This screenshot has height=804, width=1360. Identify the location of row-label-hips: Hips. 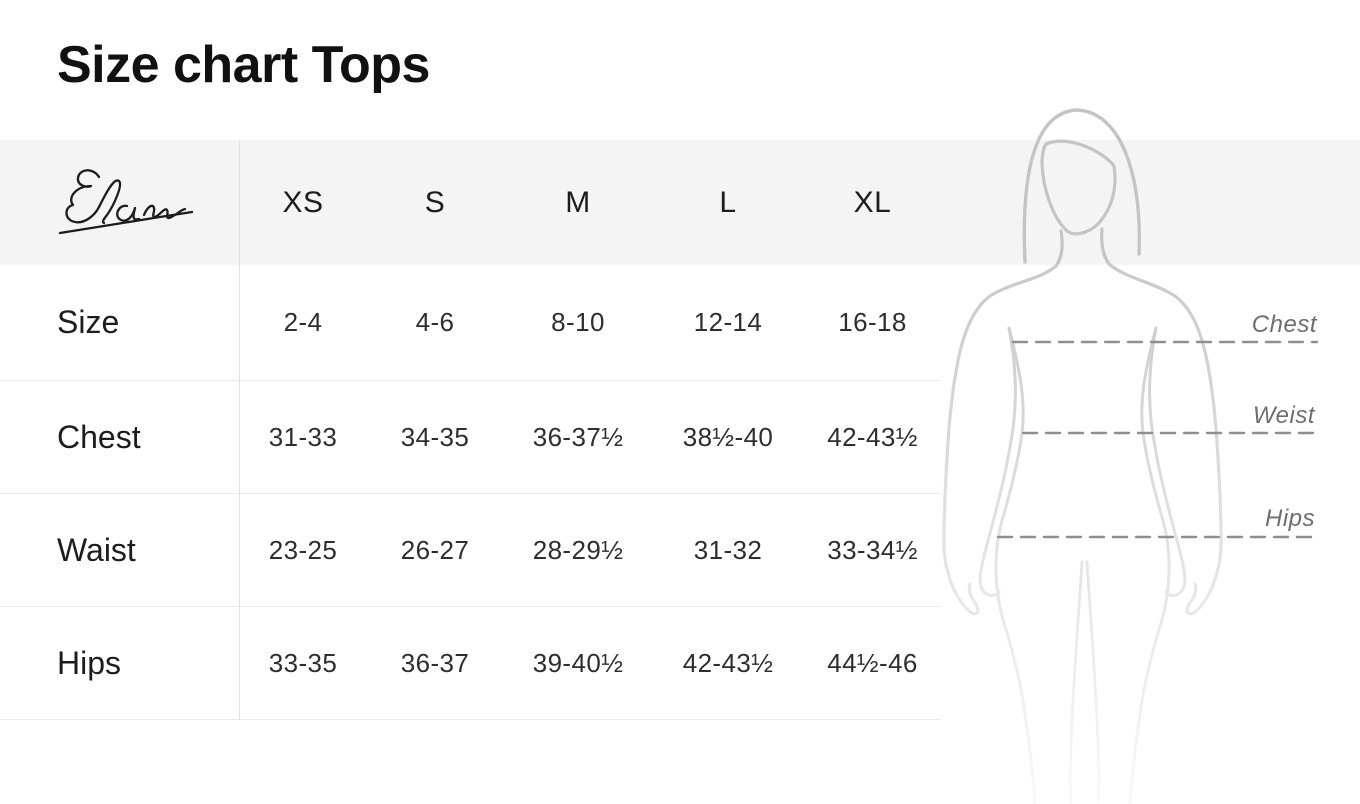
(120, 663).